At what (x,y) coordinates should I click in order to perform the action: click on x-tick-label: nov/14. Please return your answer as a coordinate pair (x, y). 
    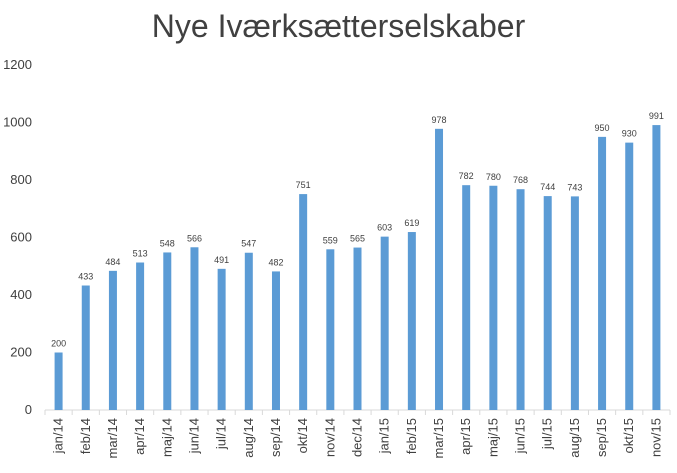
    Looking at the image, I should click on (329, 437).